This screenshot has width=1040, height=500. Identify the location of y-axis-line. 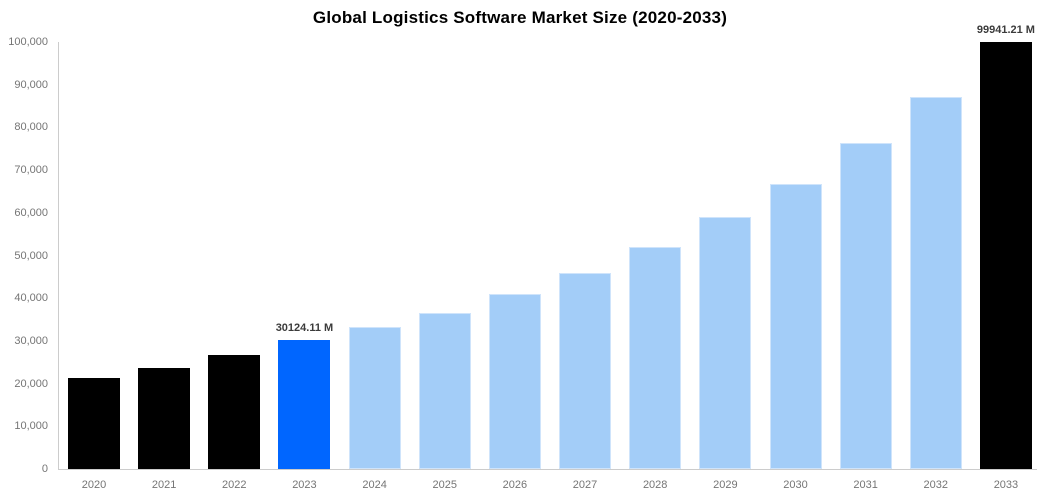
(58, 255).